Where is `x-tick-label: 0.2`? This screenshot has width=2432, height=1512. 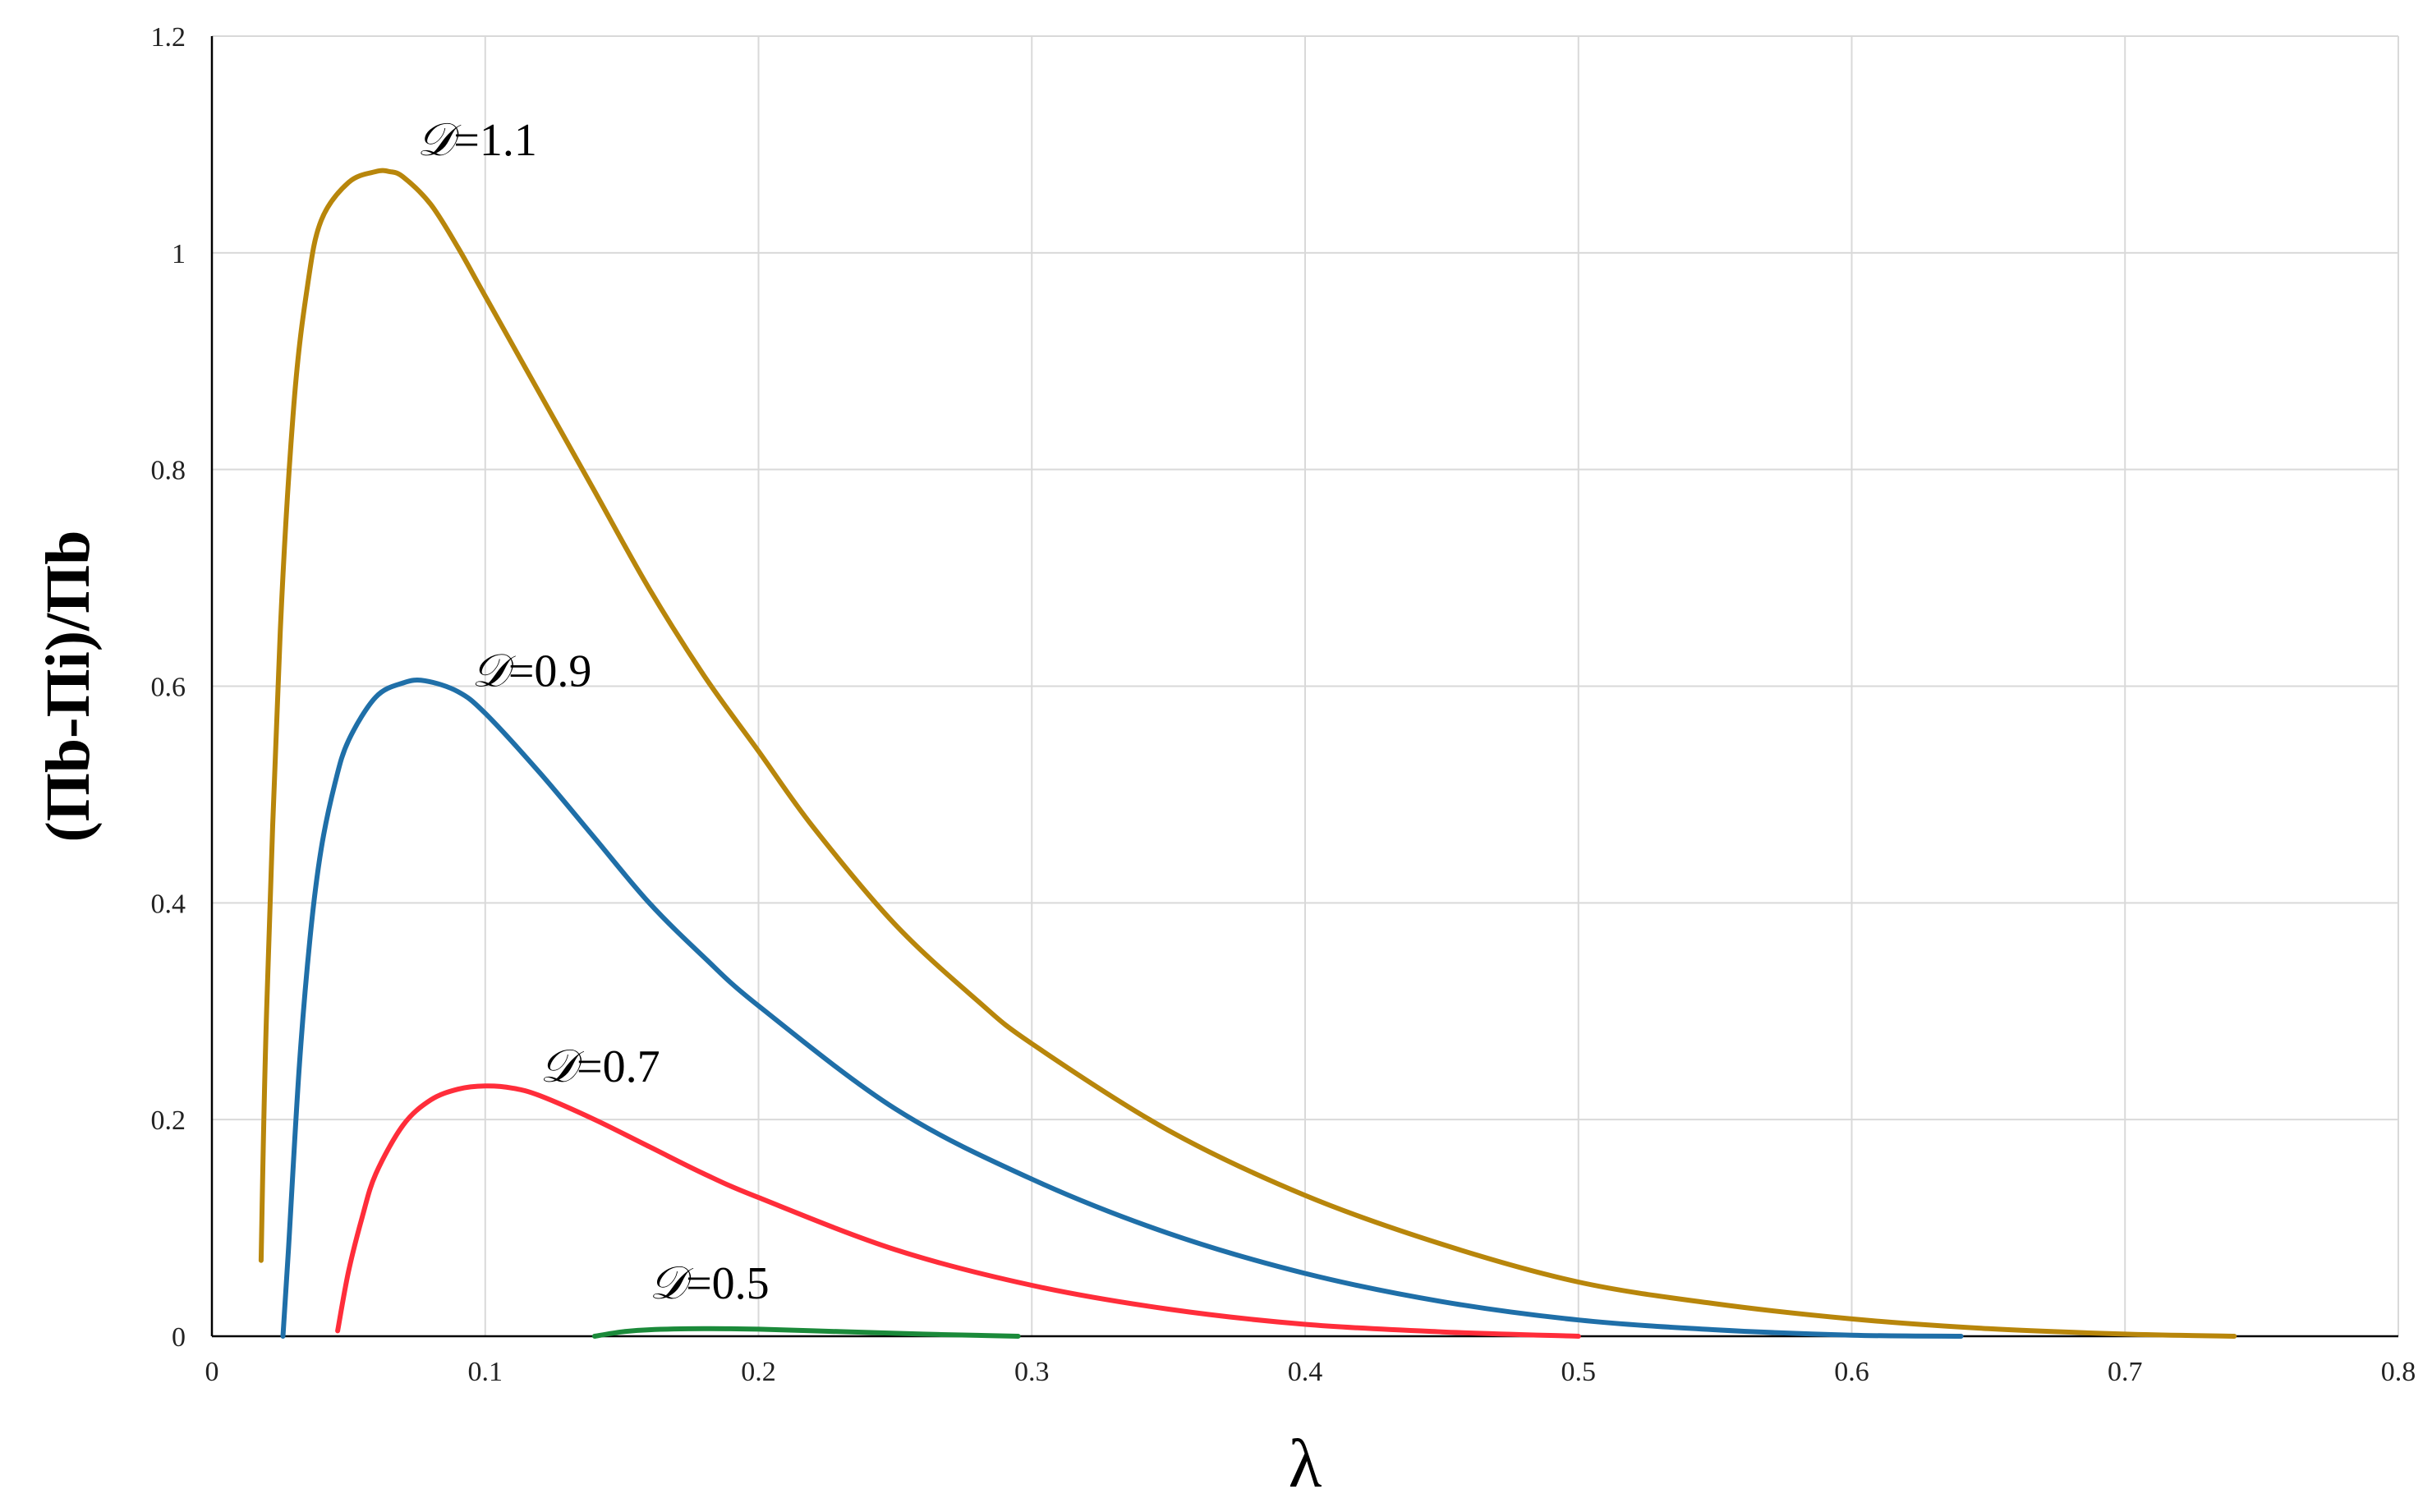 x-tick-label: 0.2 is located at coordinates (758, 1372).